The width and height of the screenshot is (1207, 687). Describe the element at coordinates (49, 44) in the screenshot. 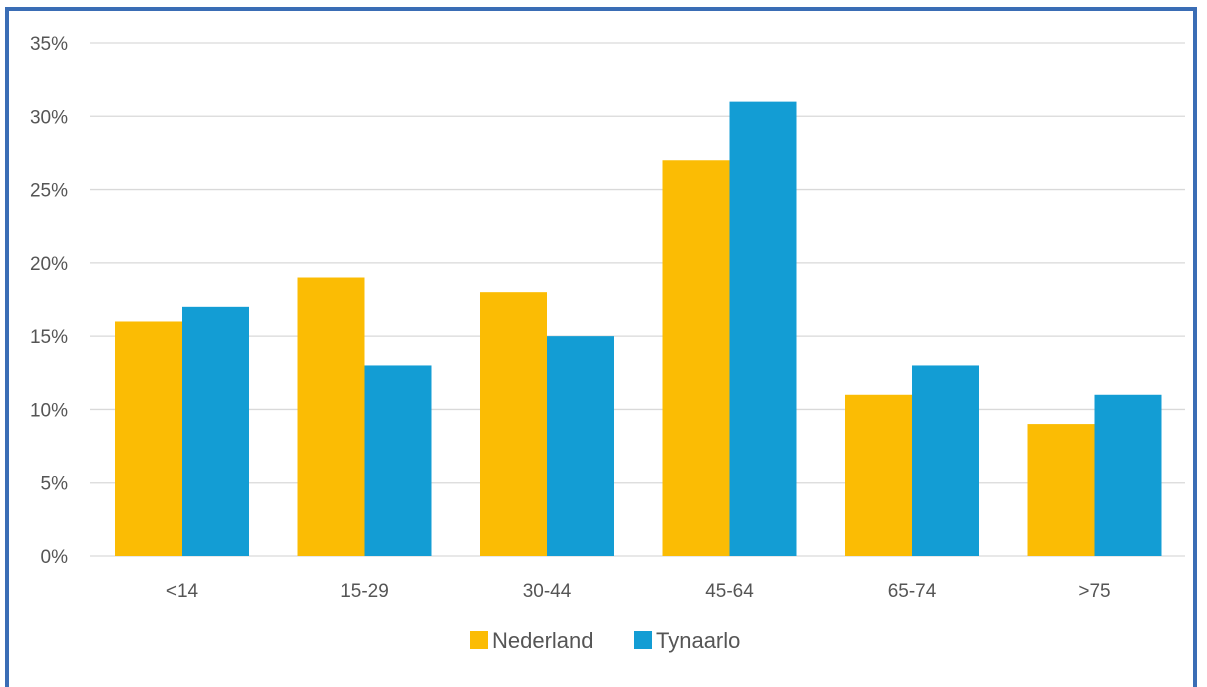

I see `y-tick-label: 35%` at that location.